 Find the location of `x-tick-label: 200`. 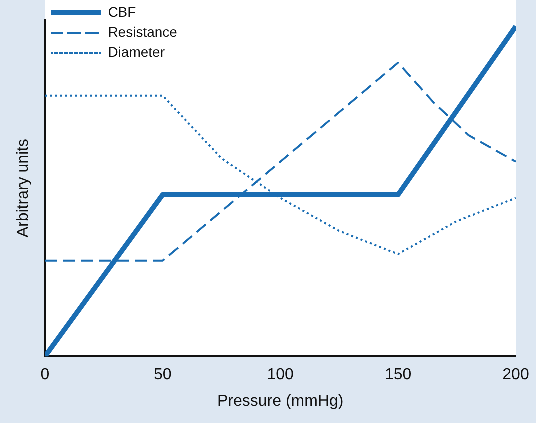

x-tick-label: 200 is located at coordinates (516, 375).